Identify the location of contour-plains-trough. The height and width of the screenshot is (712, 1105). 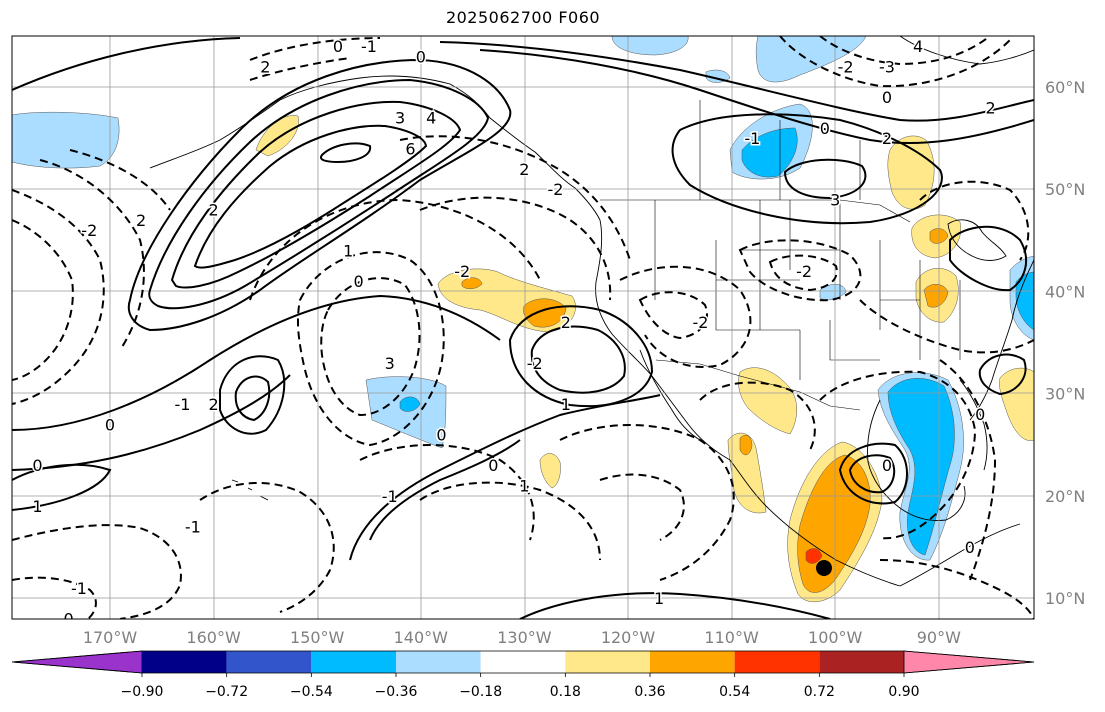
(800, 270).